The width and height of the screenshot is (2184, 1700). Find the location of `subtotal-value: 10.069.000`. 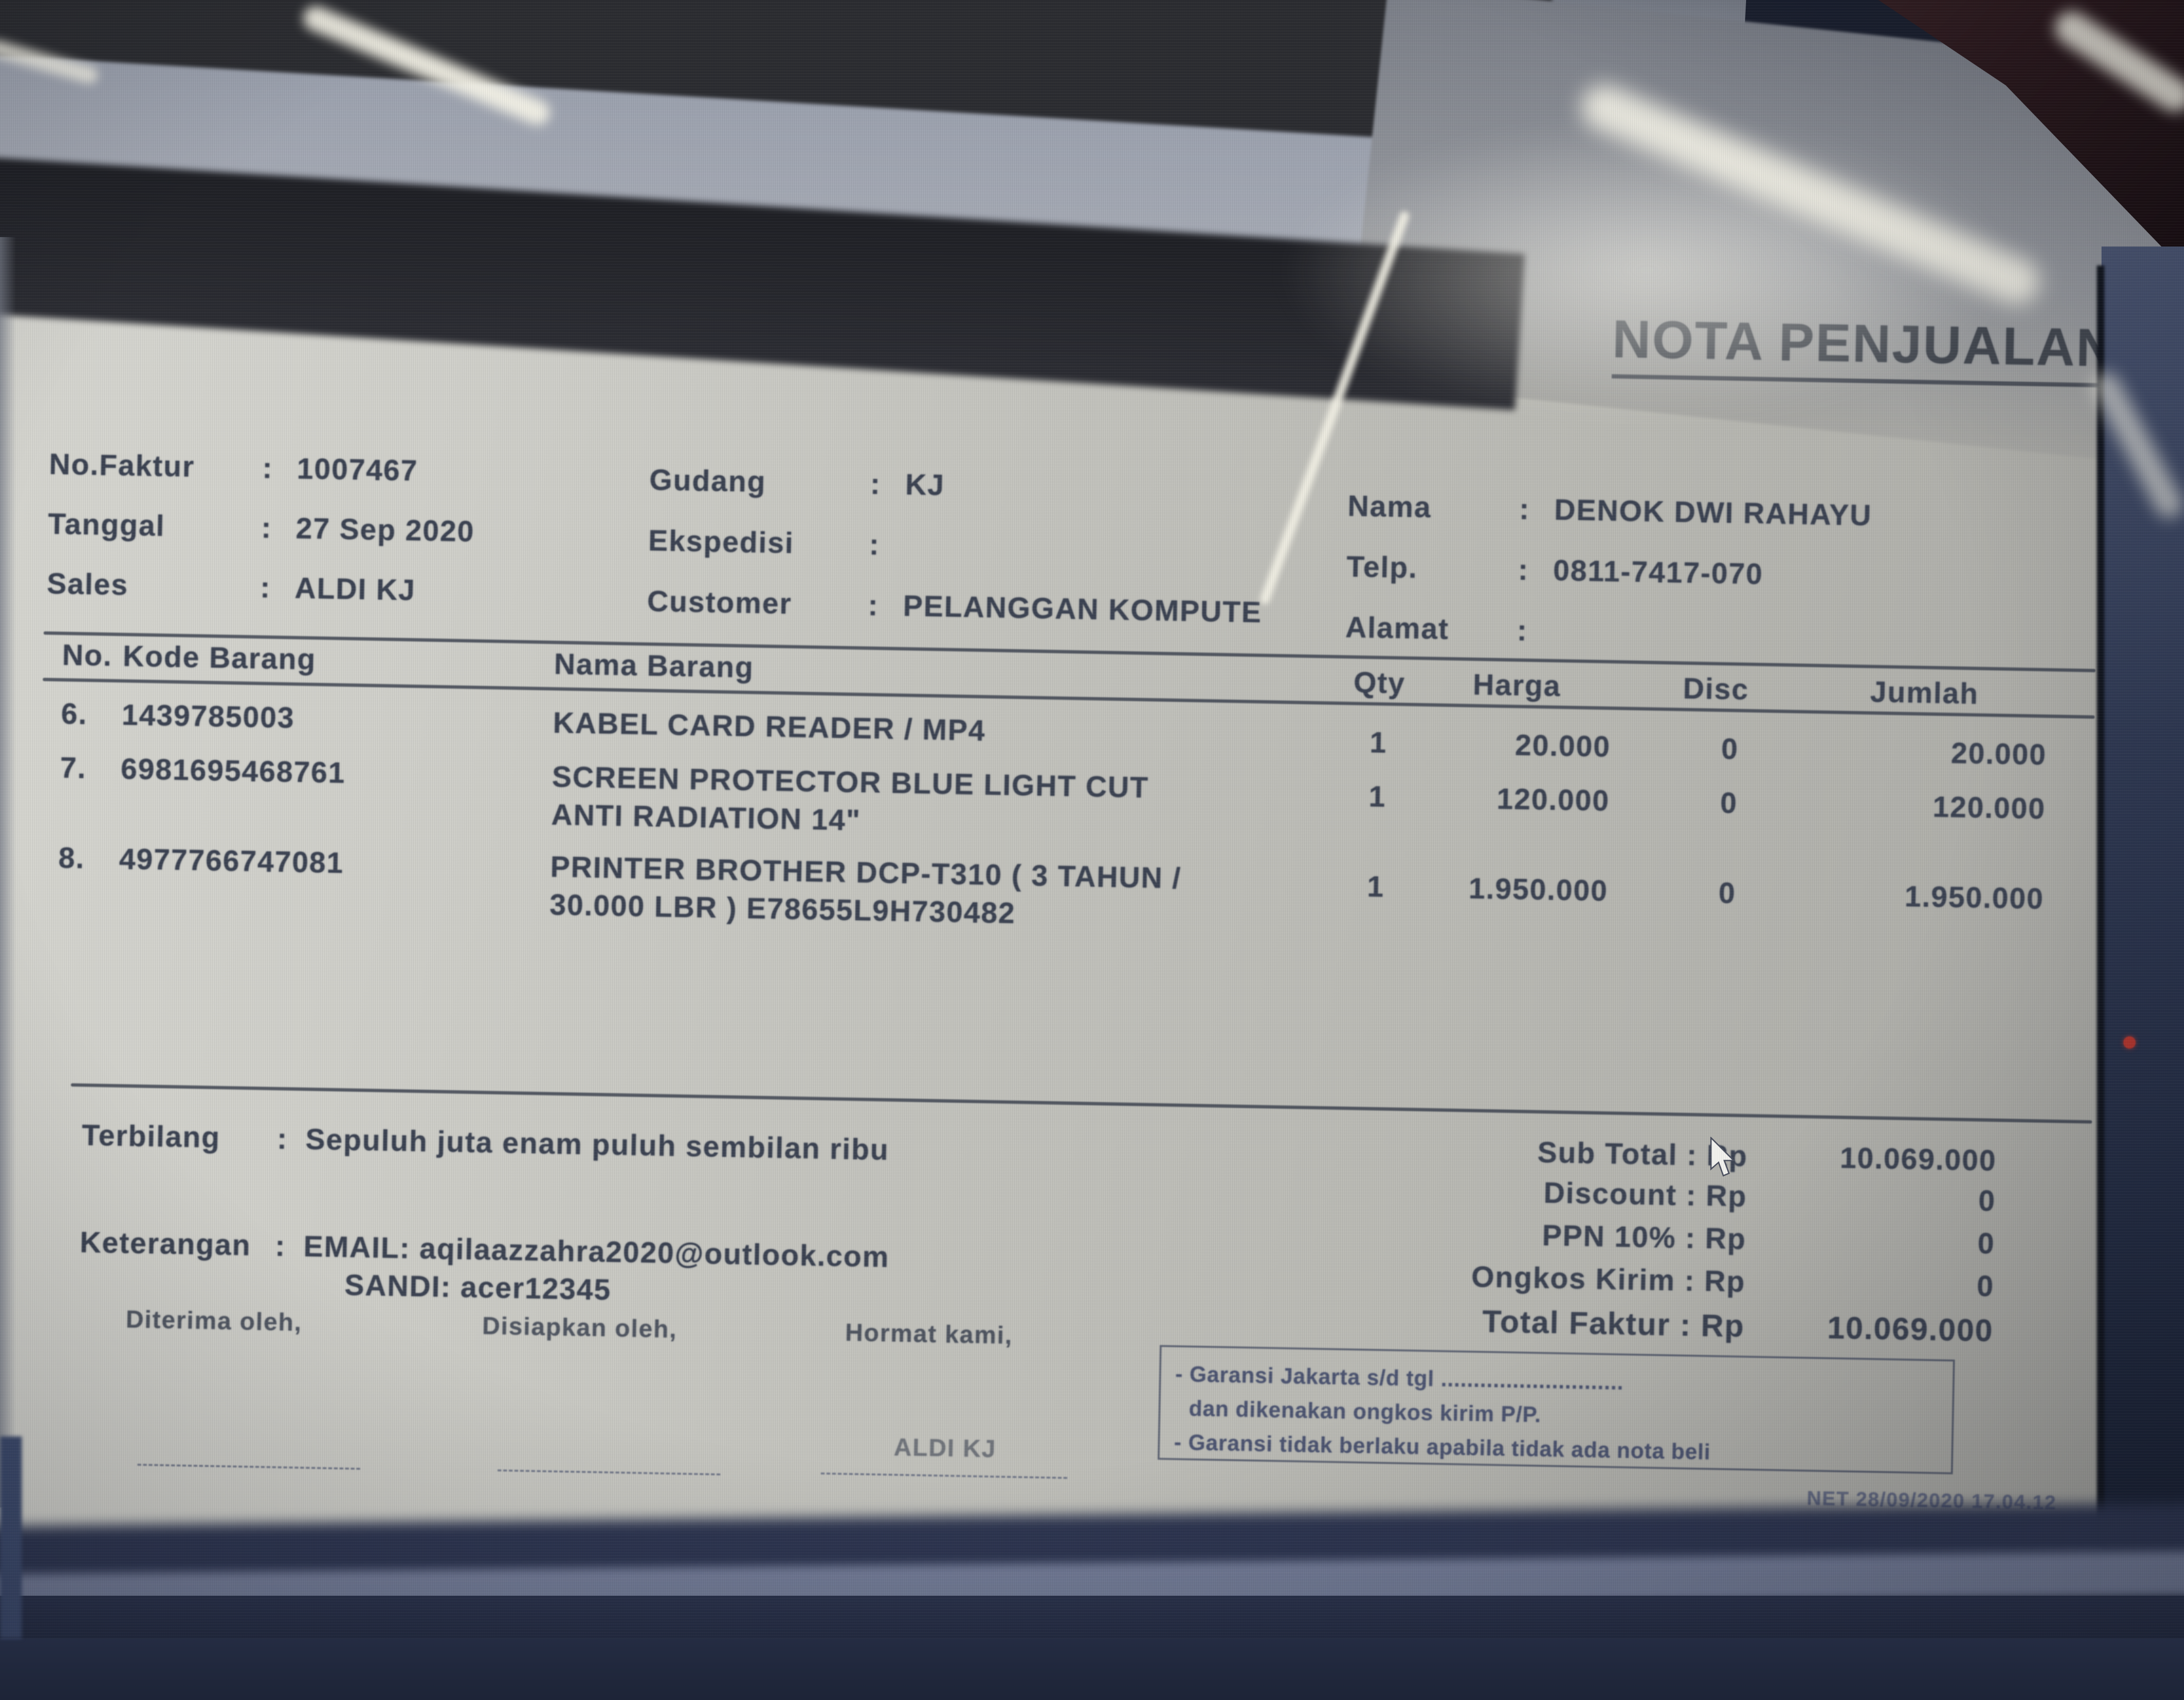

subtotal-value: 10.069.000 is located at coordinates (1918, 1160).